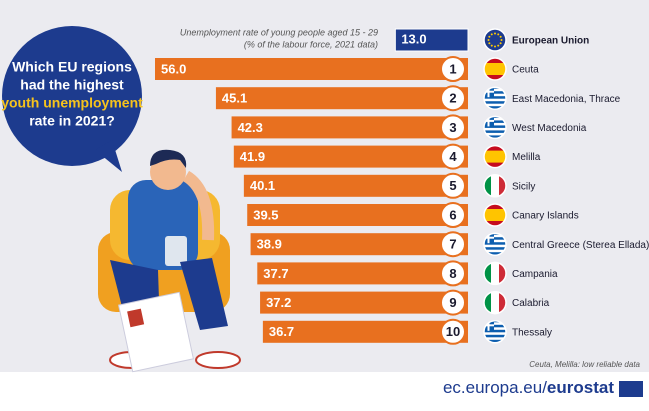 Image resolution: width=649 pixels, height=411 pixels. I want to click on value-label: 38.9, so click(269, 244).